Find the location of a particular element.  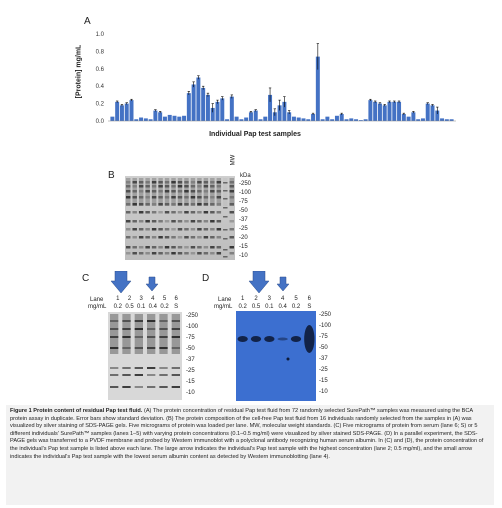

panel-b-mw-header: MW is located at coordinates (233, 160).